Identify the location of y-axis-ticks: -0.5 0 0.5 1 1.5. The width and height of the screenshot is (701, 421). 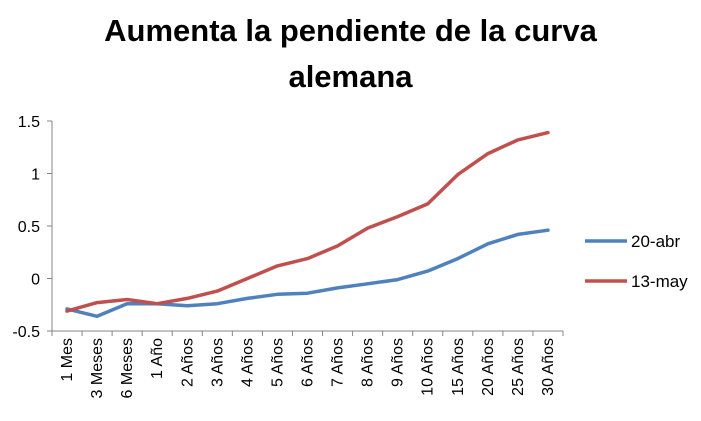
(32, 227).